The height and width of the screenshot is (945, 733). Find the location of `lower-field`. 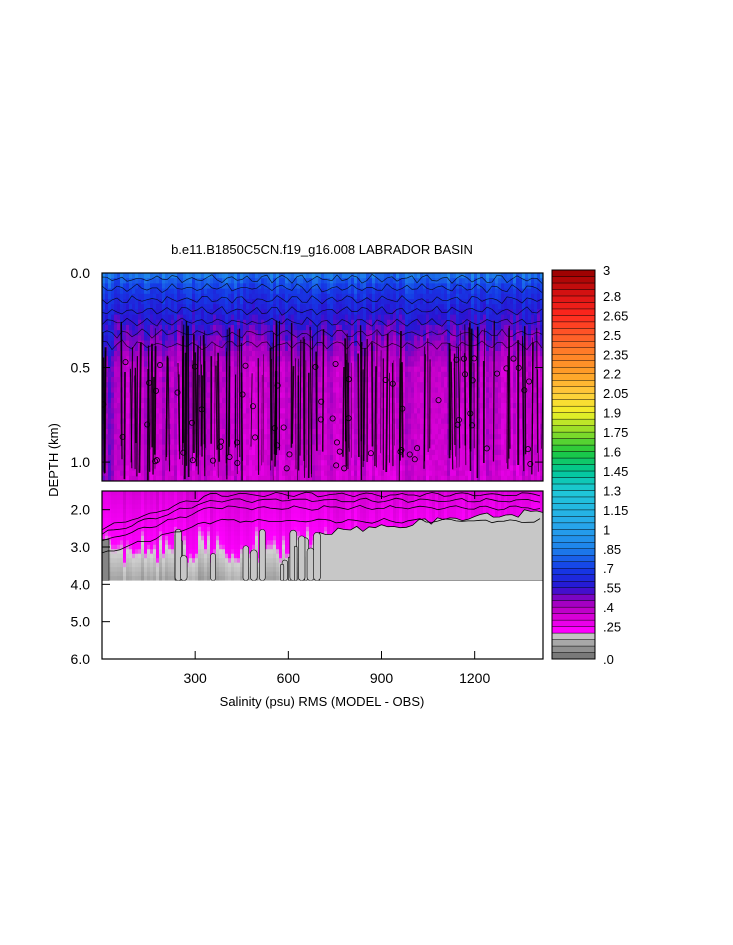

lower-field is located at coordinates (322, 575).